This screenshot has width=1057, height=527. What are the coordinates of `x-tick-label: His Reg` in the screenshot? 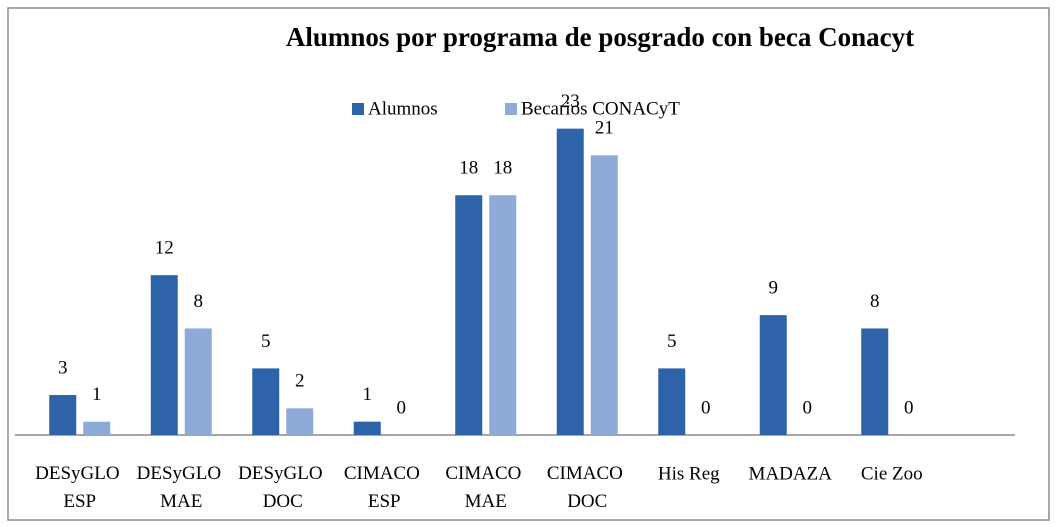 It's located at (689, 473).